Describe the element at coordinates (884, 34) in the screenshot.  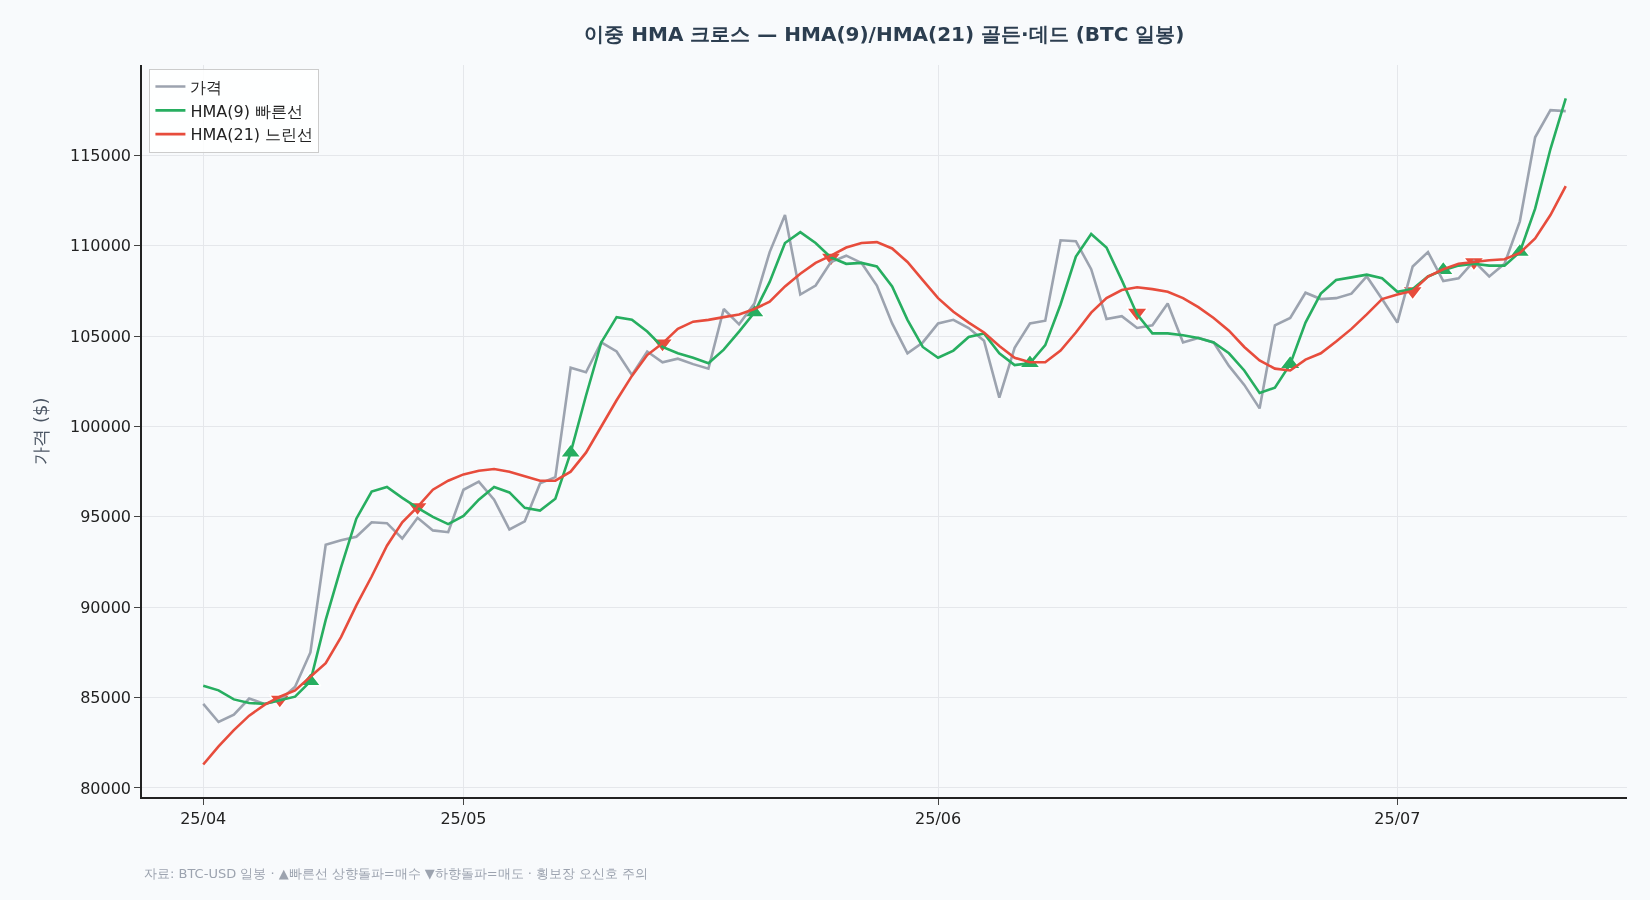
I see `chart-title: 이중 HMA 크로스 — HMA(9)/HMA(21) 골든·데드 (BTC 일봉)` at that location.